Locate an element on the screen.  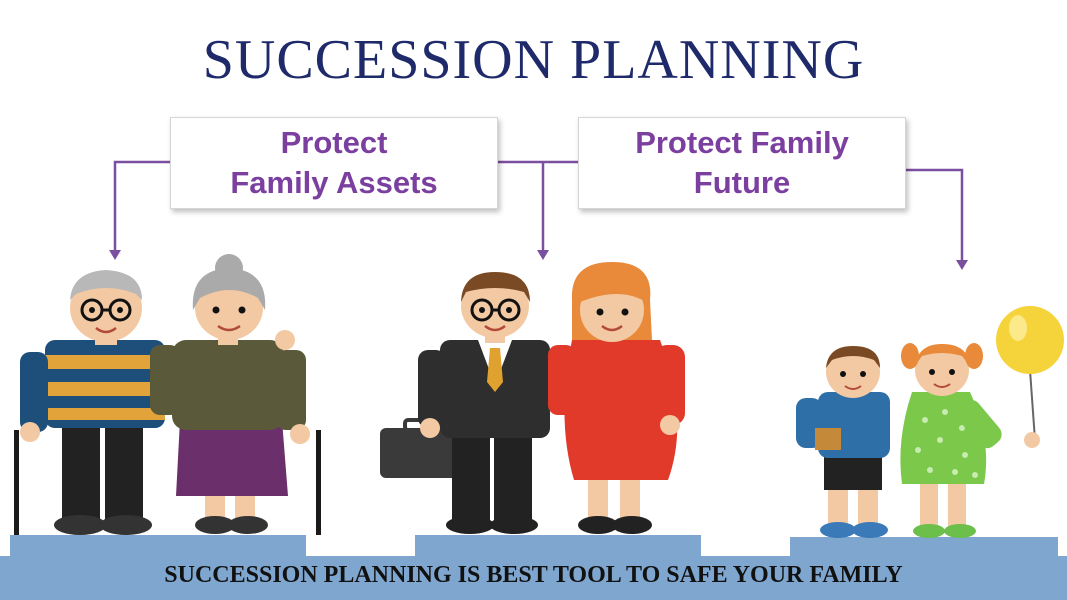
parents-couple is located at coordinates (532, 398).